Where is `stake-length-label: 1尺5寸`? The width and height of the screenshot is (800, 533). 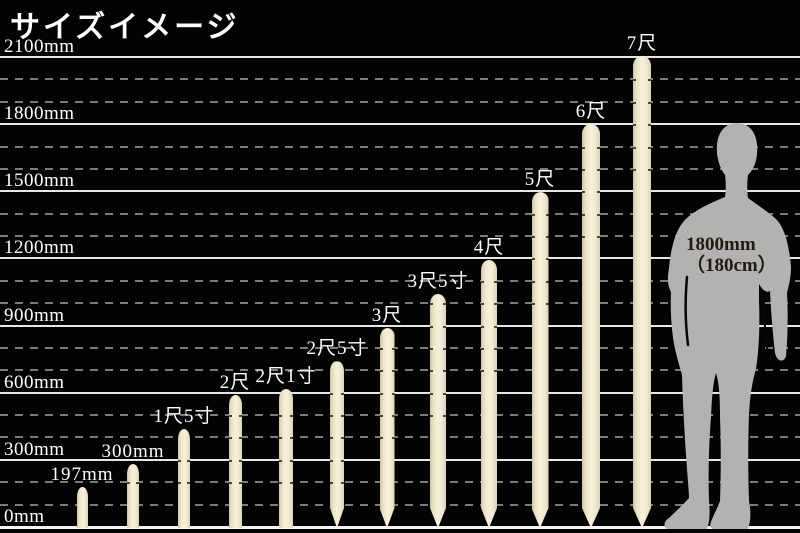 stake-length-label: 1尺5寸 is located at coordinates (184, 417).